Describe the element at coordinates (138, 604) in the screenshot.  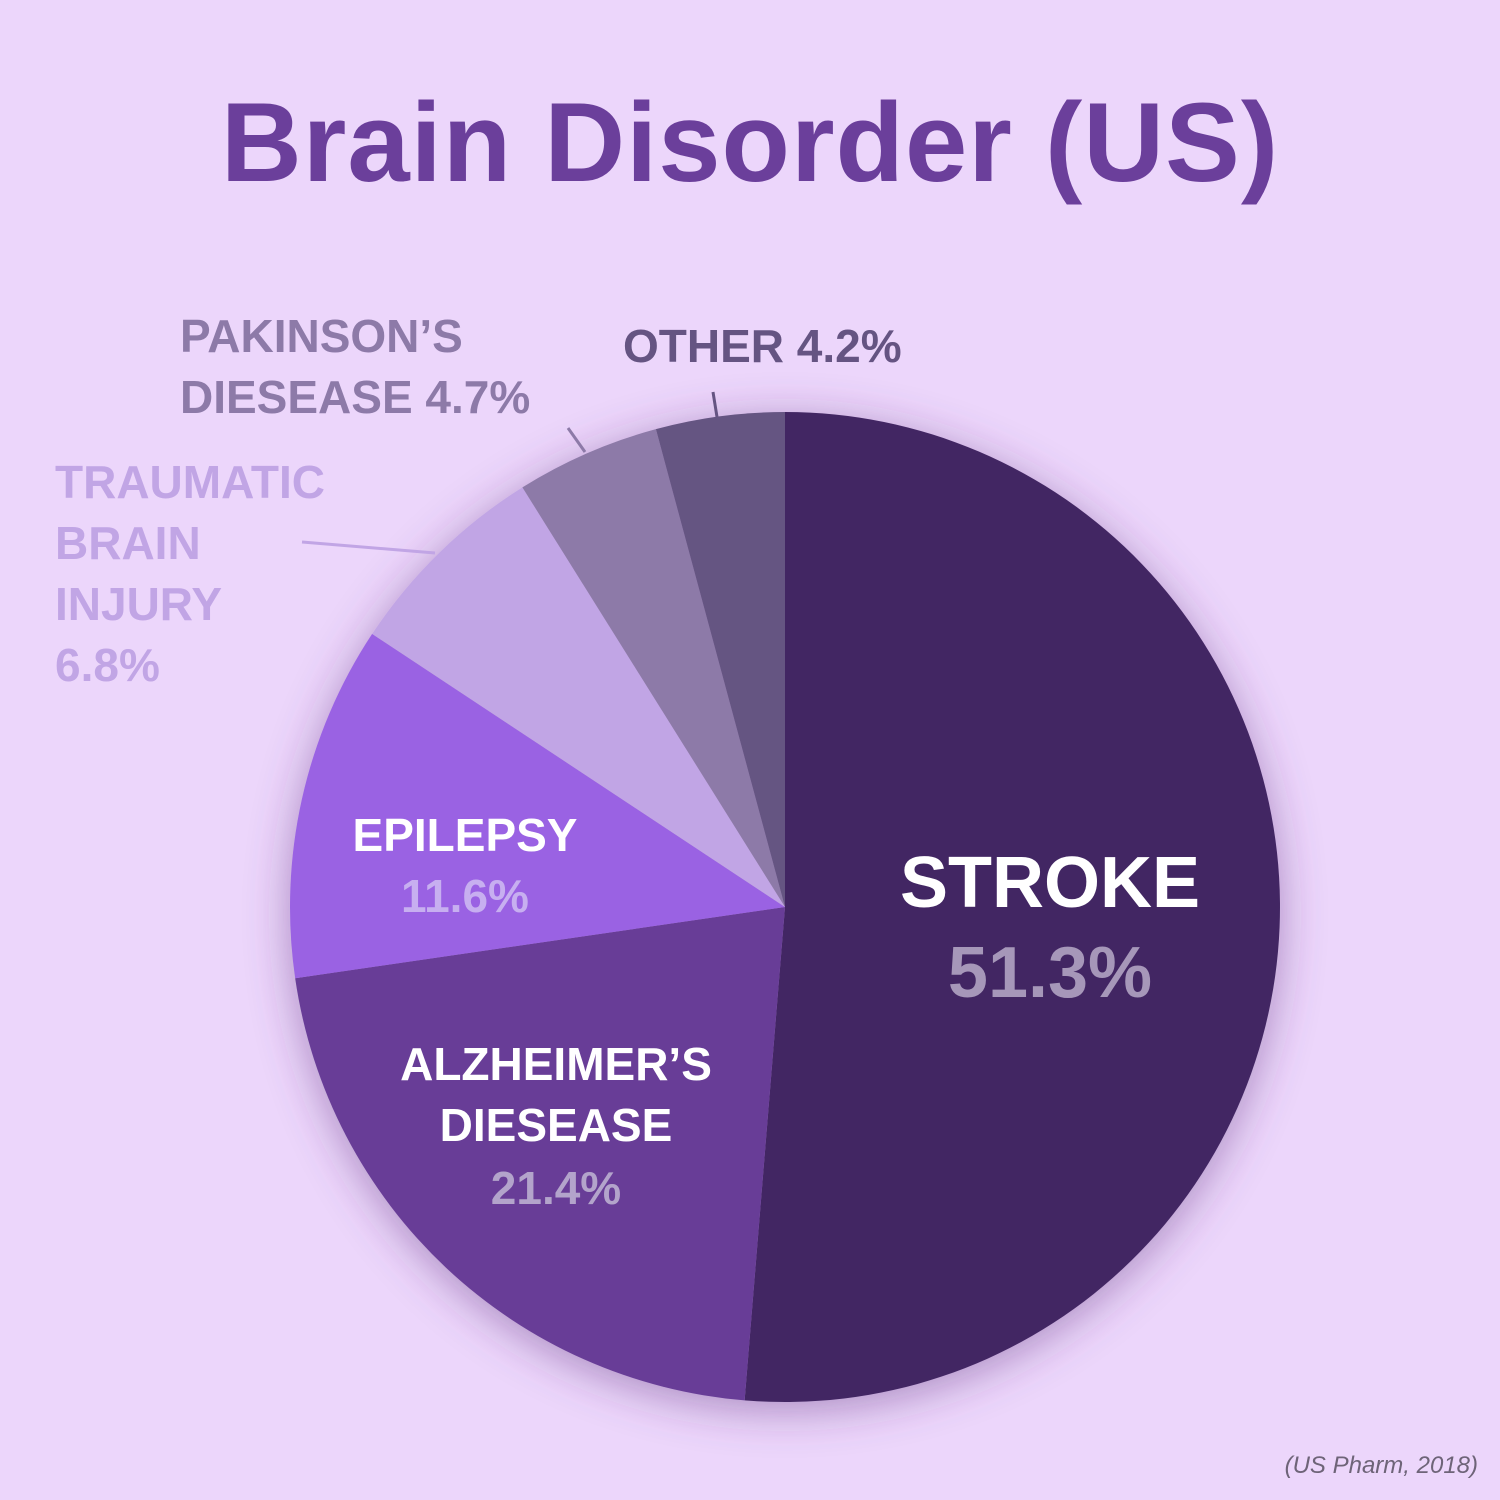
I see `slice-label-tbi-line3: INJURY` at that location.